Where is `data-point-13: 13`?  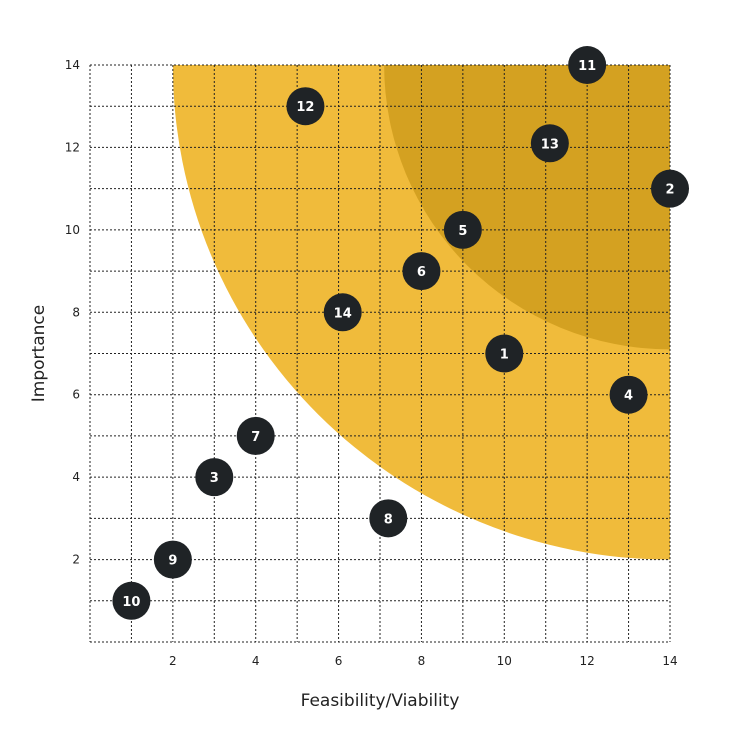 data-point-13: 13 is located at coordinates (549, 143).